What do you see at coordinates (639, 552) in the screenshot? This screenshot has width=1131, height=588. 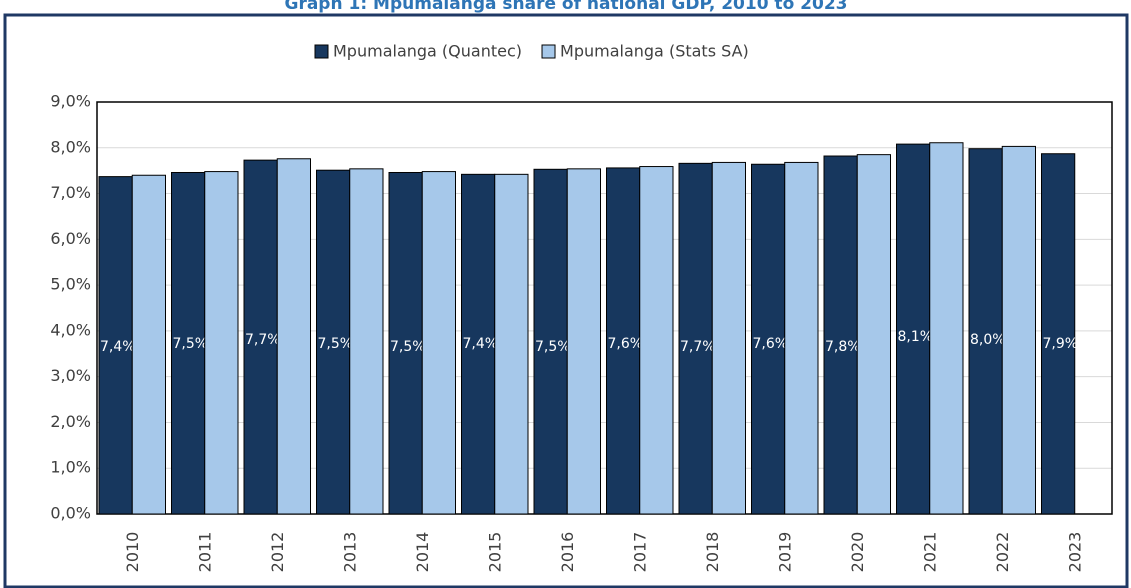 I see `x-tick-label: 2017` at bounding box center [639, 552].